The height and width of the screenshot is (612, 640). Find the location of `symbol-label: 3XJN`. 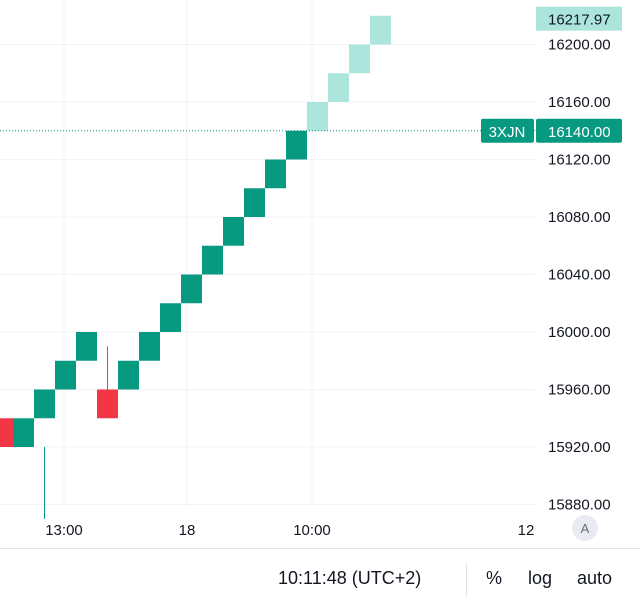

symbol-label: 3XJN is located at coordinates (507, 132).